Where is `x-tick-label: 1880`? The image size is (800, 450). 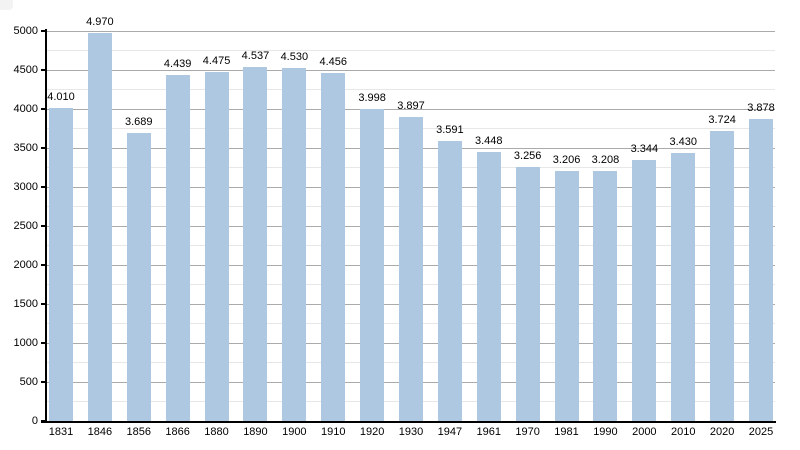 x-tick-label: 1880 is located at coordinates (216, 432).